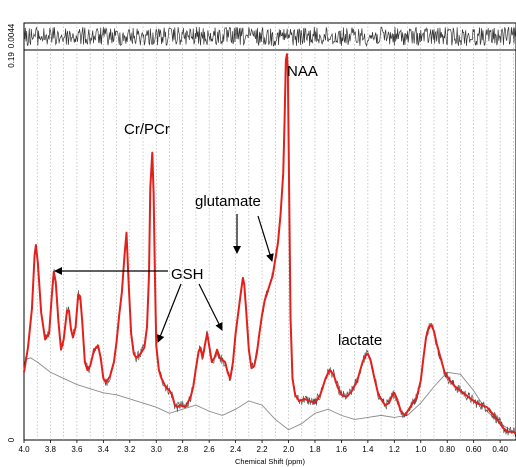 The height and width of the screenshot is (467, 516). What do you see at coordinates (315, 449) in the screenshot?
I see `x-tick-label: 1.8` at bounding box center [315, 449].